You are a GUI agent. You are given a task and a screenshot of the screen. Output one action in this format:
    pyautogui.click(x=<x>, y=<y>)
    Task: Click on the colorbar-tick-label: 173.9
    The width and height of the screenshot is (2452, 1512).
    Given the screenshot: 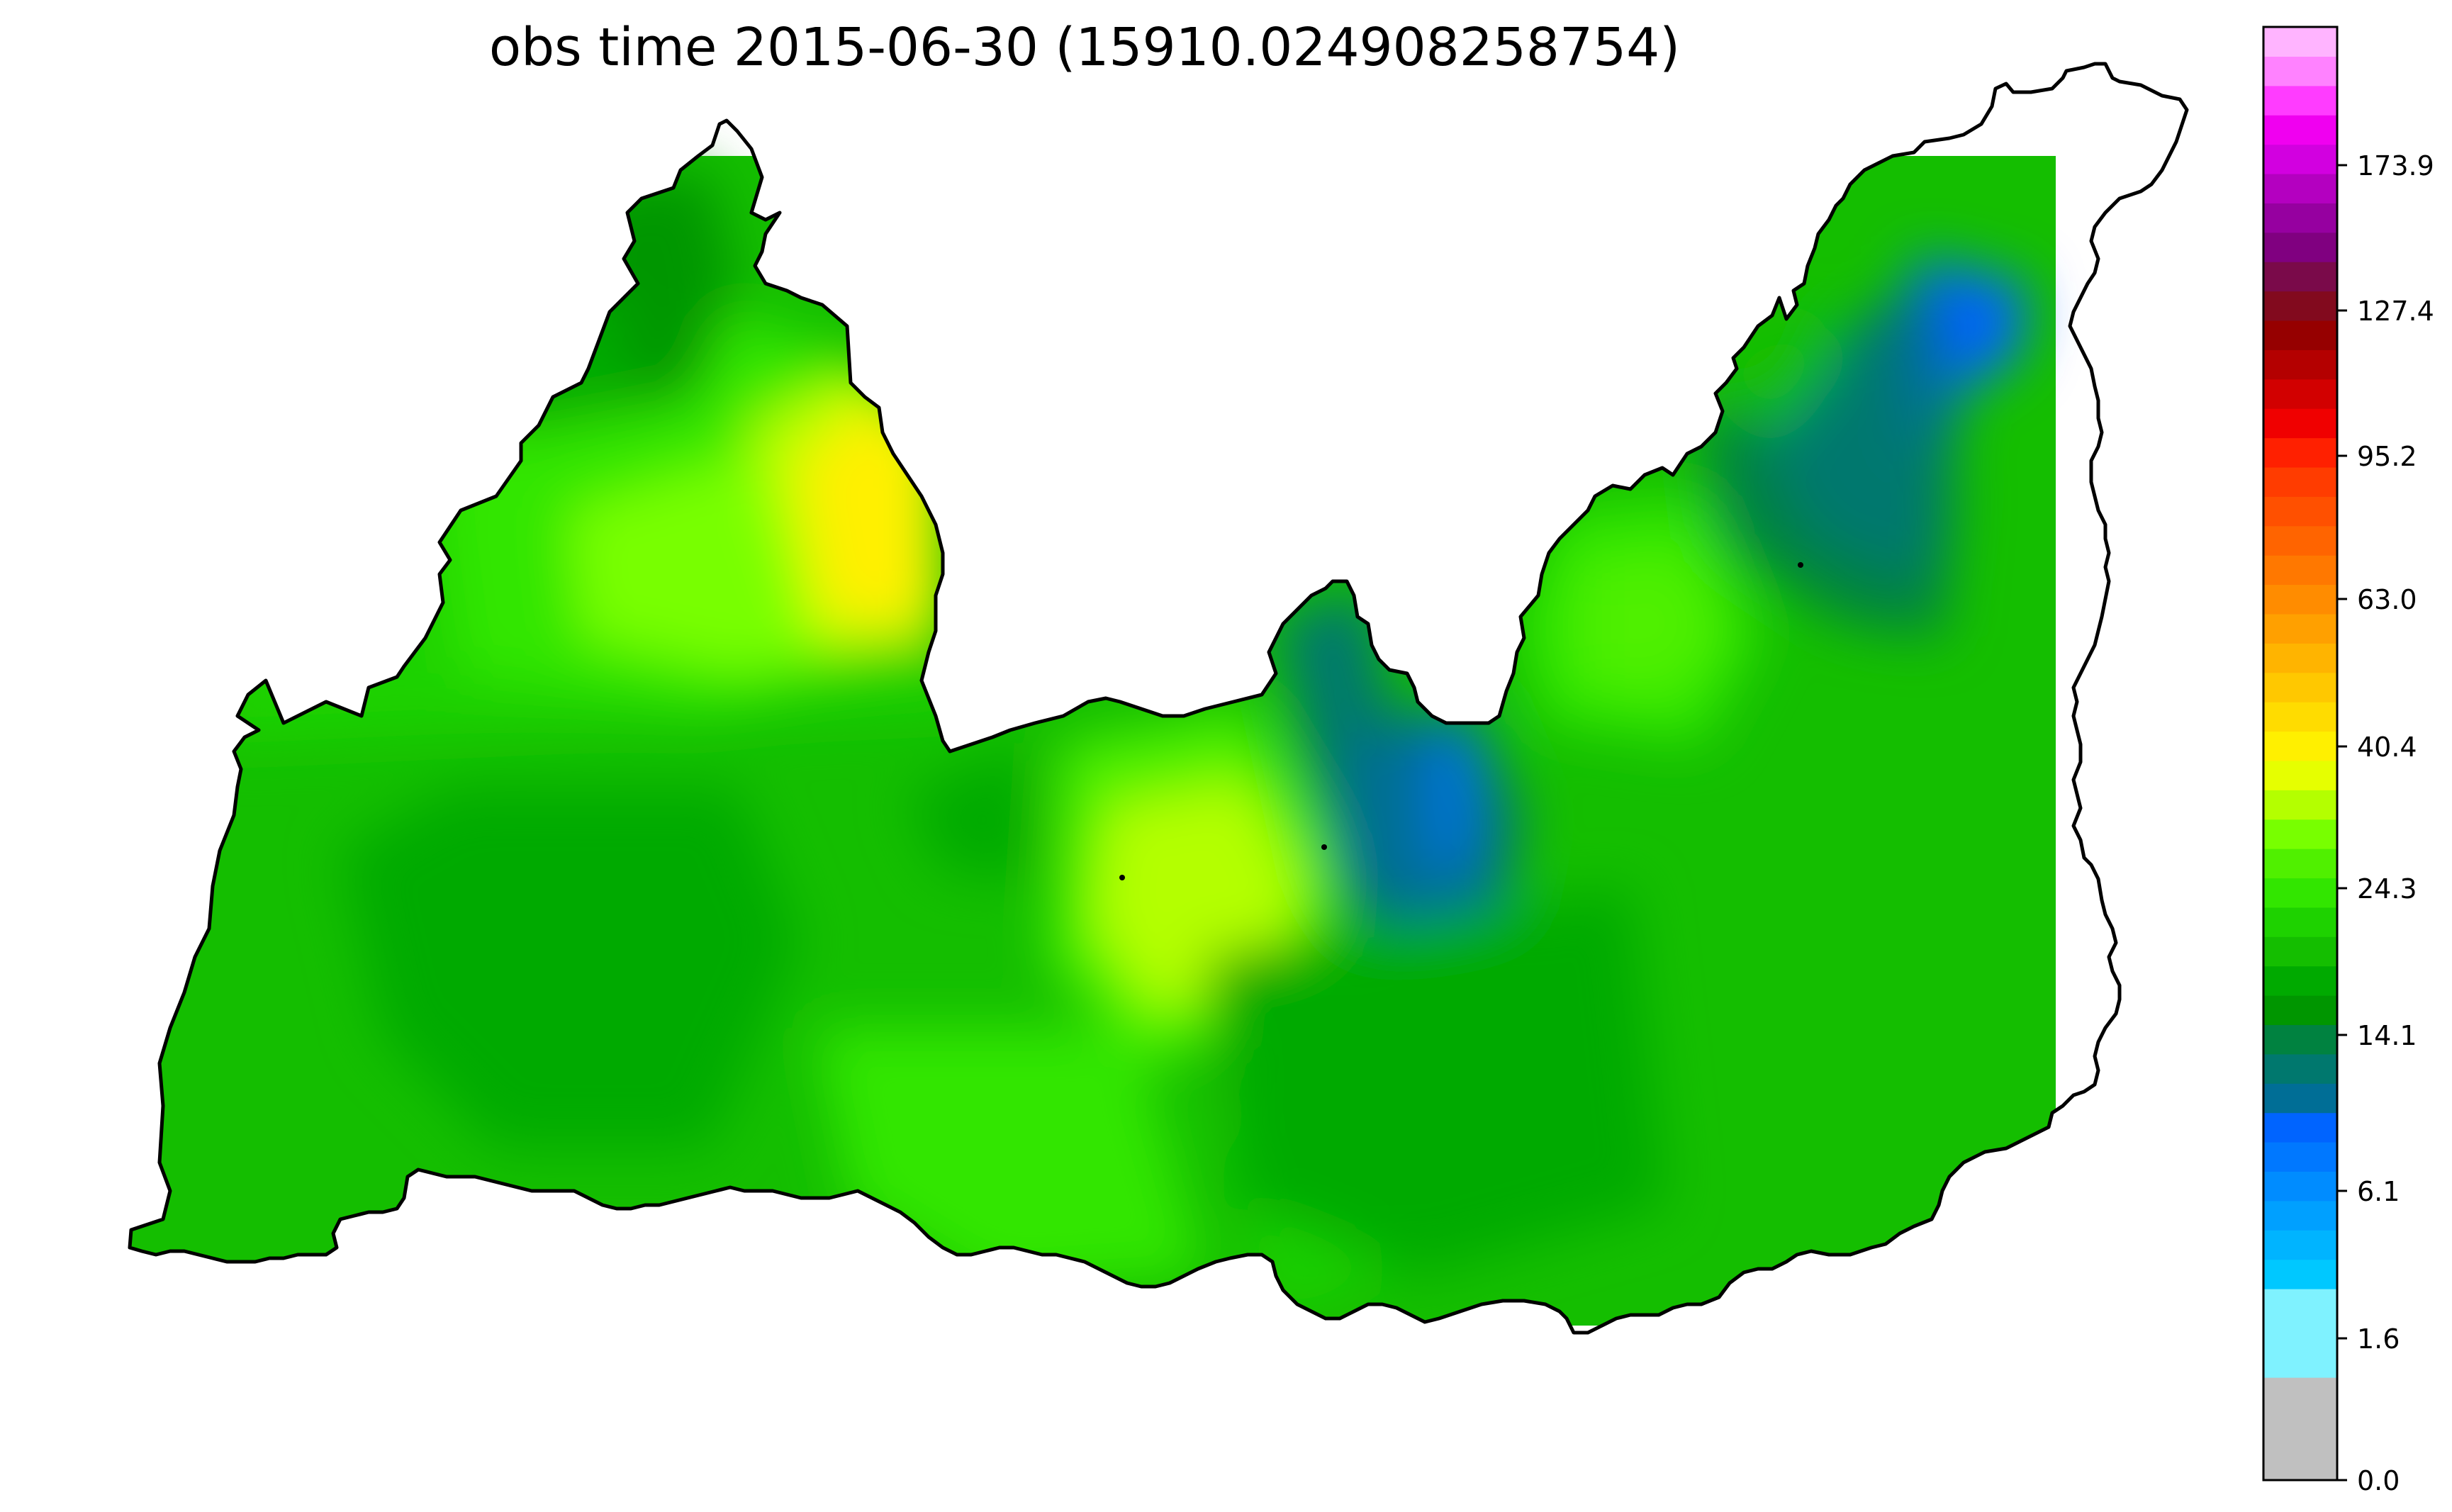 What is the action you would take?
    pyautogui.click(x=2395, y=166)
    